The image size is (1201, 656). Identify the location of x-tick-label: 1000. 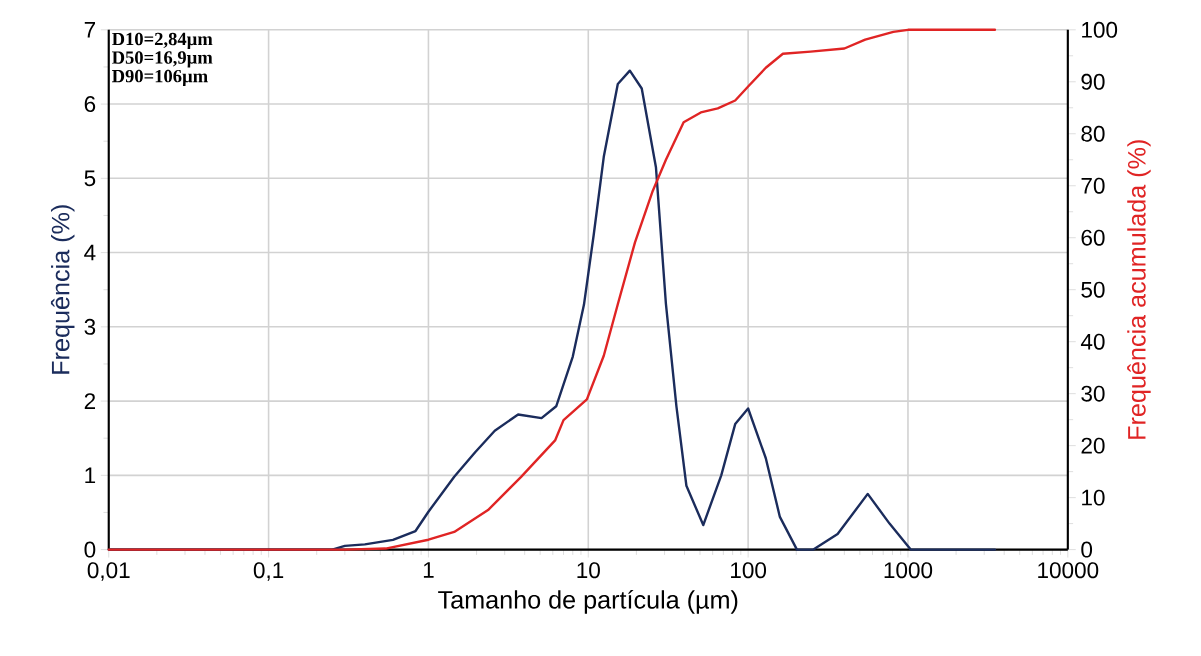
(908, 570).